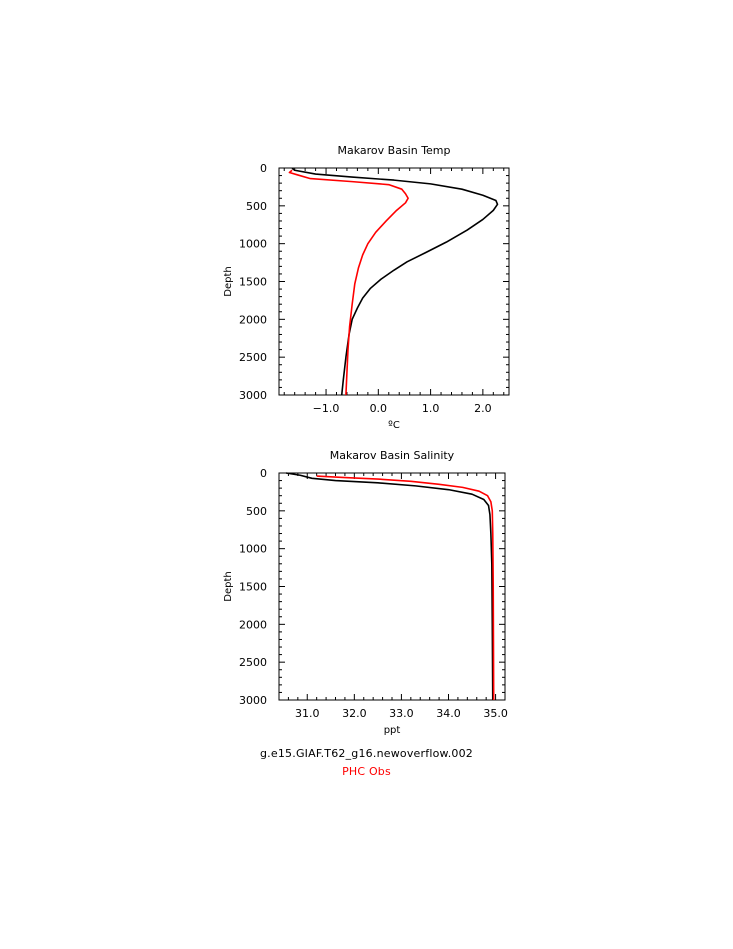 The image size is (733, 949). Describe the element at coordinates (366, 753) in the screenshot. I see `legend-model-label: g.e15.GIAF.T62_g16.newoverflow.002` at that location.